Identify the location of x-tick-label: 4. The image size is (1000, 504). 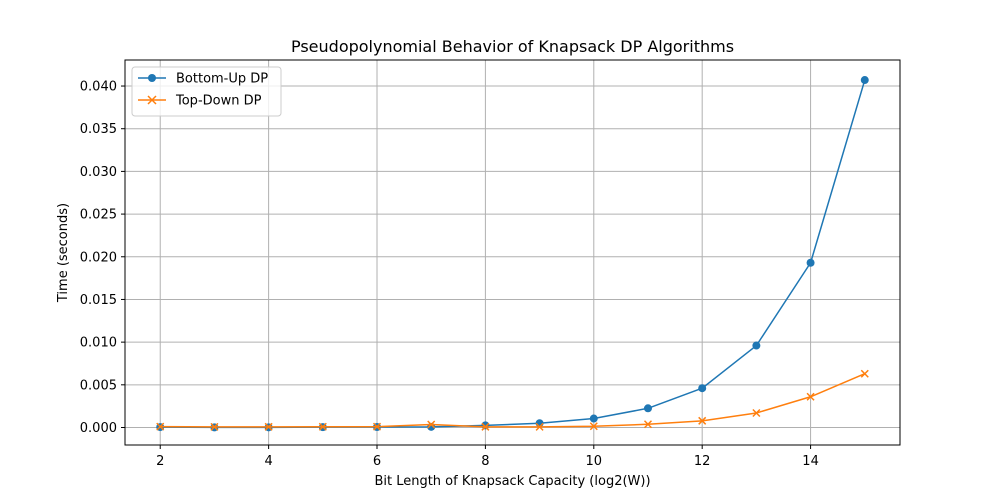
(268, 461).